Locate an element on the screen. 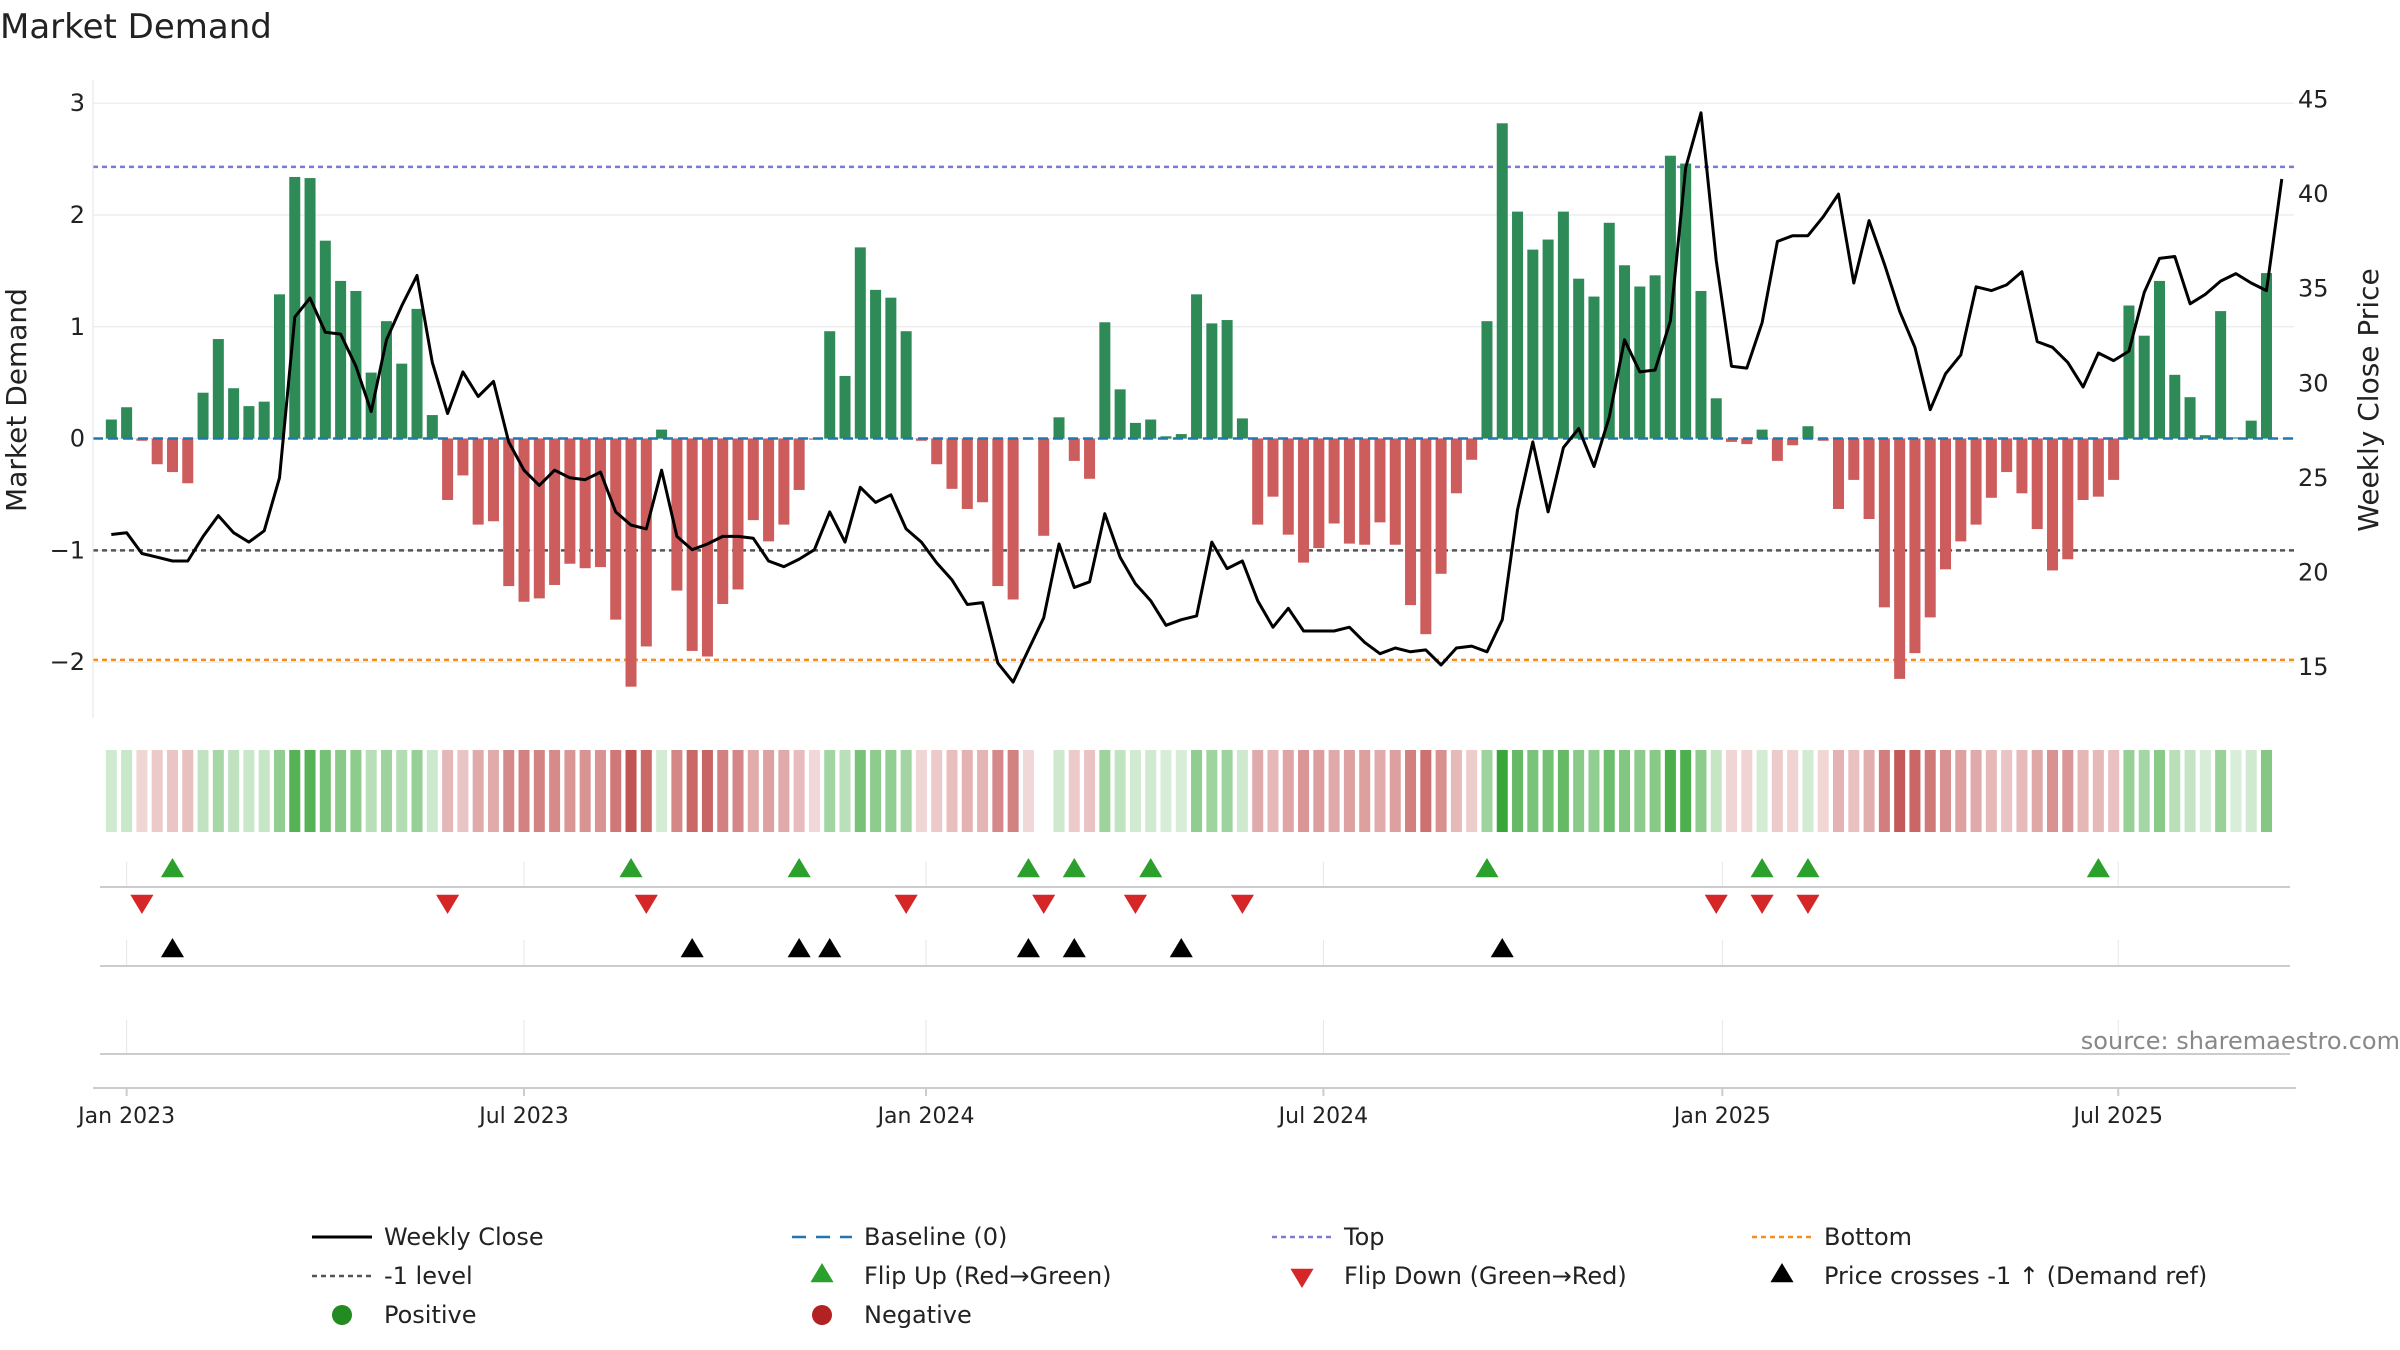 The image size is (2400, 1350). x-tick-label: Jan 2023 is located at coordinates (125, 1116).